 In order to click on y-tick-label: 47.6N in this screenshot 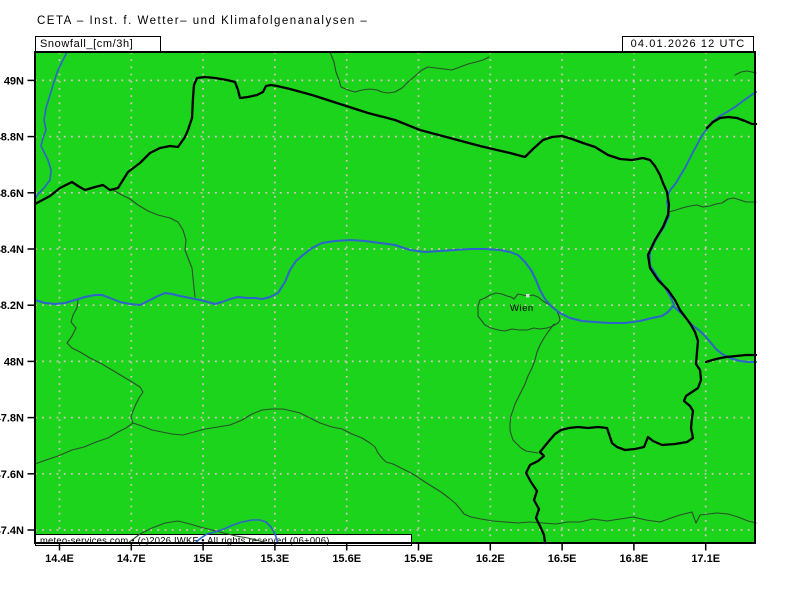, I will do `click(12, 475)`.